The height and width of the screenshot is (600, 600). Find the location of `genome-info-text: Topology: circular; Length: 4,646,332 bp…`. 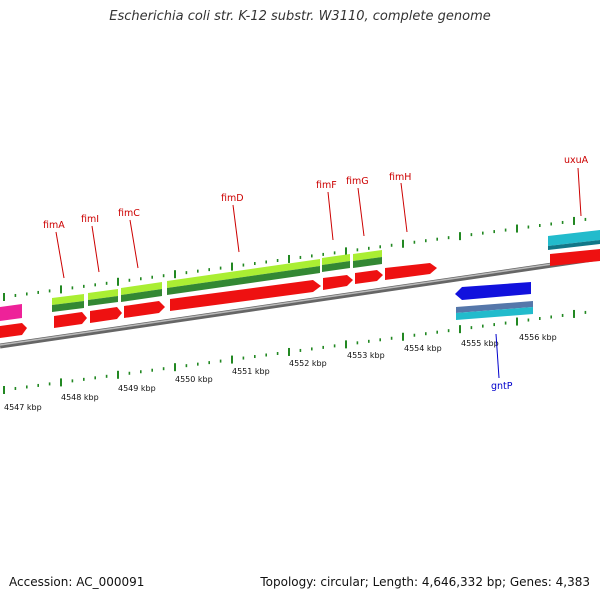

genome-info-text: Topology: circular; Length: 4,646,332 bp… is located at coordinates (425, 582).